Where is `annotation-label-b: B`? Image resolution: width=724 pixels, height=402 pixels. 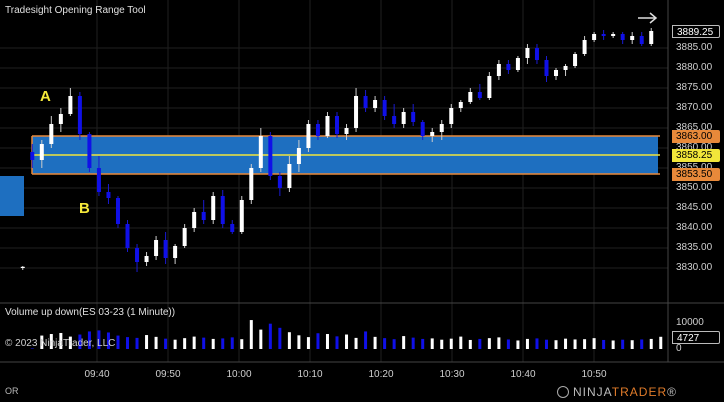 annotation-label-b: B is located at coordinates (84, 208).